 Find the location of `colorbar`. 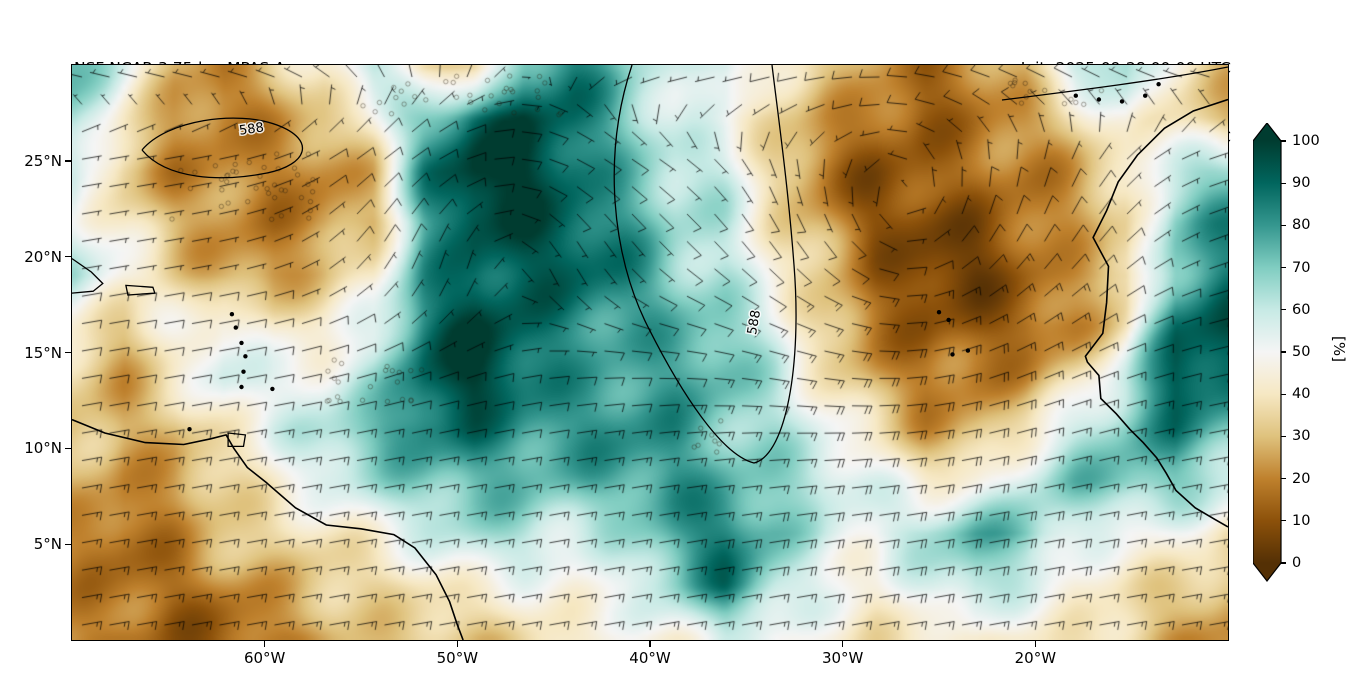

colorbar is located at coordinates (1267, 352).